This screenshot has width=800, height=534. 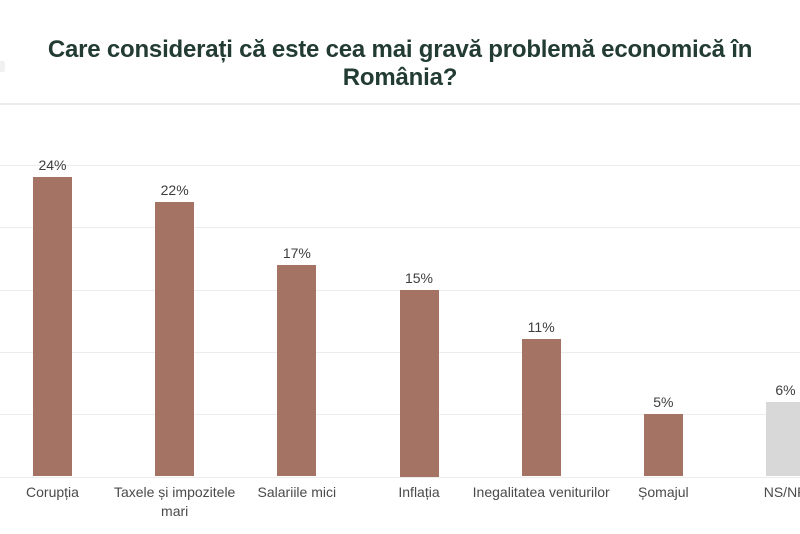 I want to click on category-label: Inegalitatea veniturilor, so click(x=541, y=492).